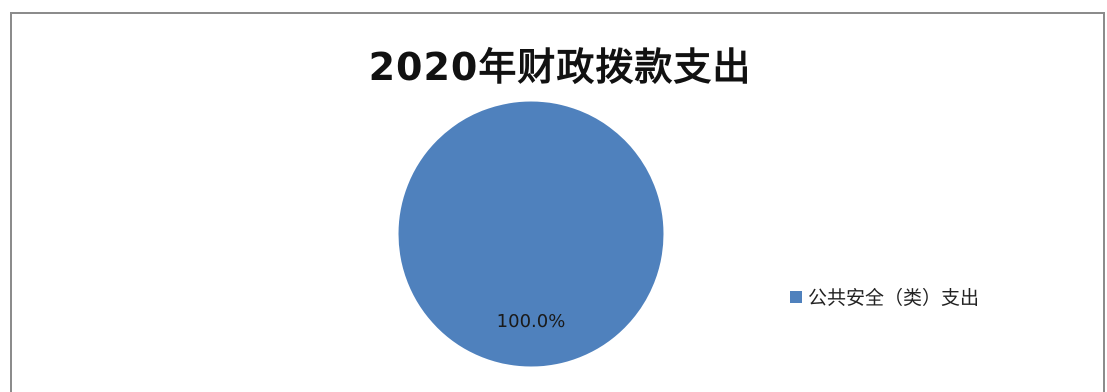 Image resolution: width=1107 pixels, height=392 pixels. I want to click on legend-label: 公共安全（类）支出, so click(894, 298).